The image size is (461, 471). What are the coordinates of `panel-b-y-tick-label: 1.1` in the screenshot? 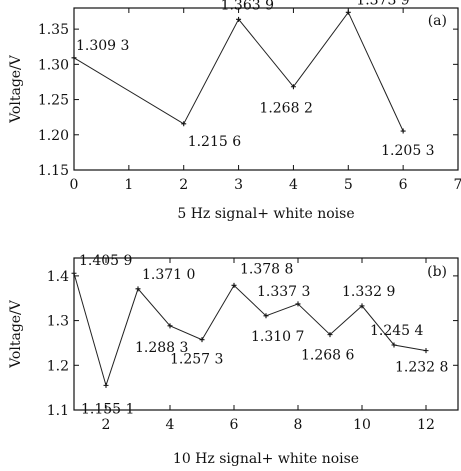 It's located at (58, 411).